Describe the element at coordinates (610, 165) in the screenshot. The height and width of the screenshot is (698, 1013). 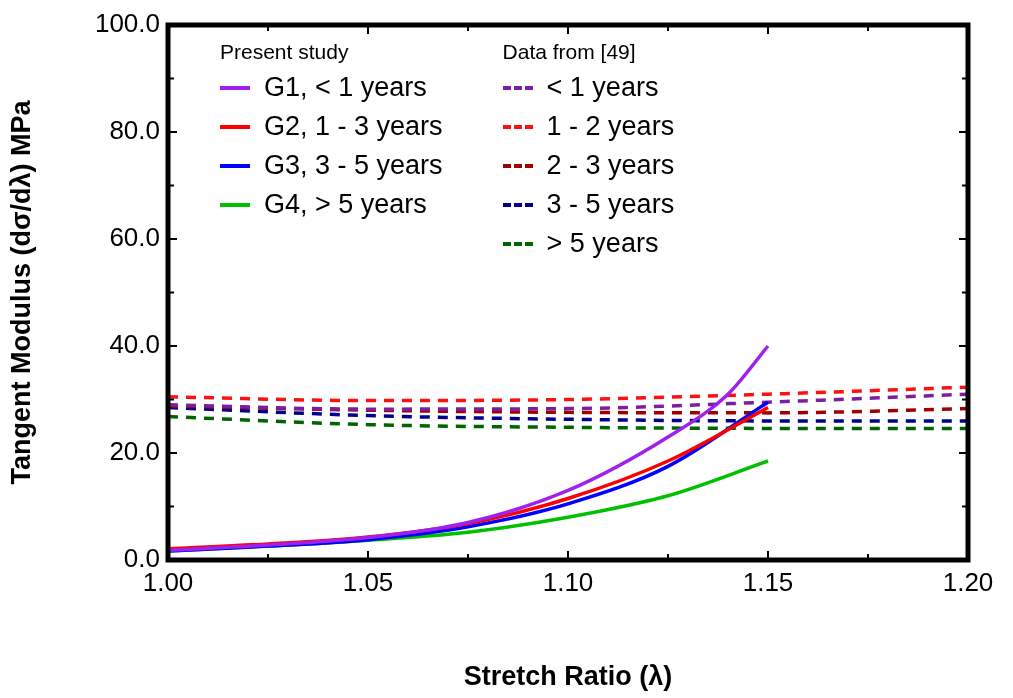
I see `legend-label: 2 - 3 years` at that location.